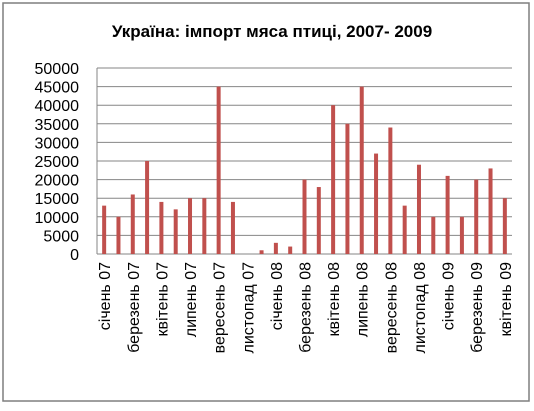 This screenshot has height=411, width=534. What do you see at coordinates (57, 69) in the screenshot?
I see `y-tick-label: 50000` at bounding box center [57, 69].